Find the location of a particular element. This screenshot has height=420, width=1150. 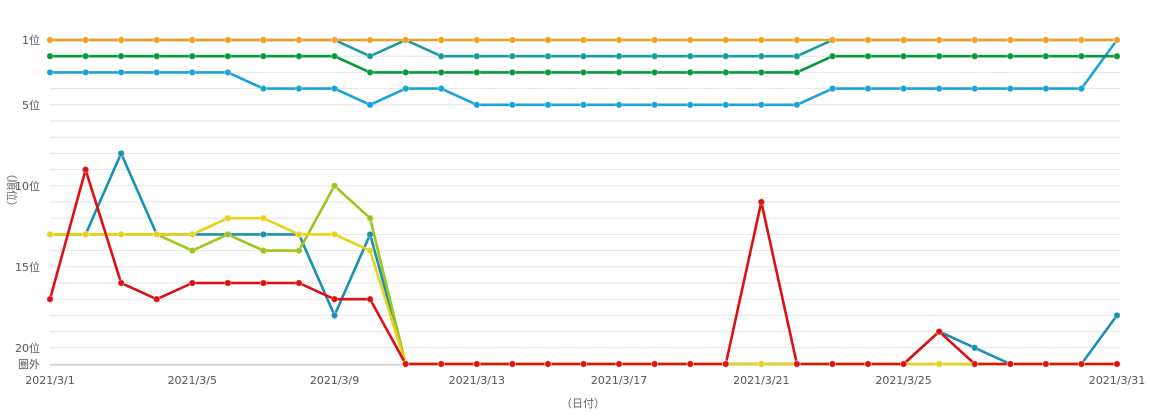

y-tick-label: 10位 is located at coordinates (27, 186).